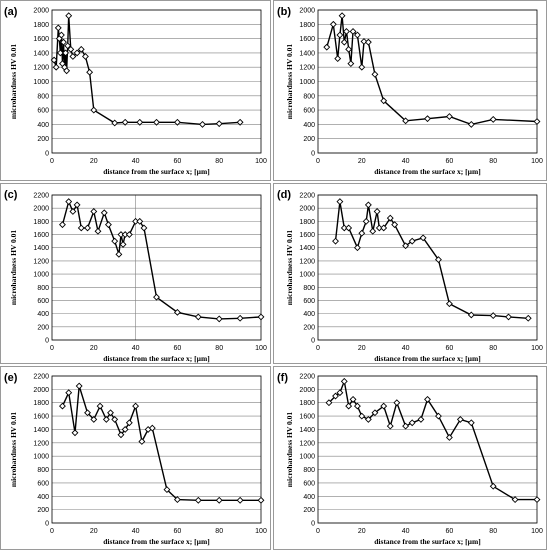 The image size is (547, 550). I want to click on panel-label: (a), so click(11, 12).